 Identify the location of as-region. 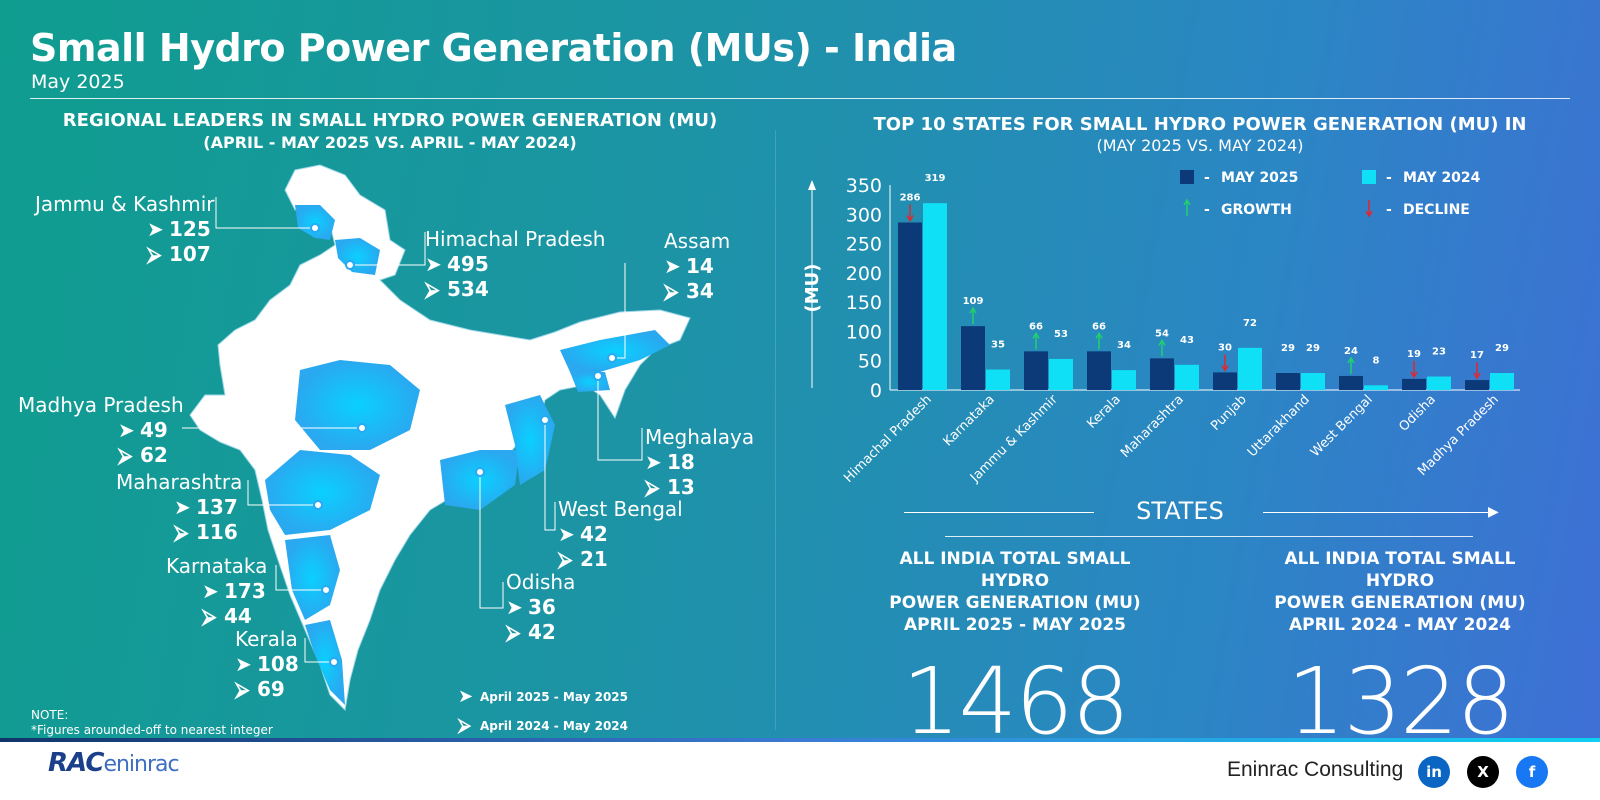
(615, 351).